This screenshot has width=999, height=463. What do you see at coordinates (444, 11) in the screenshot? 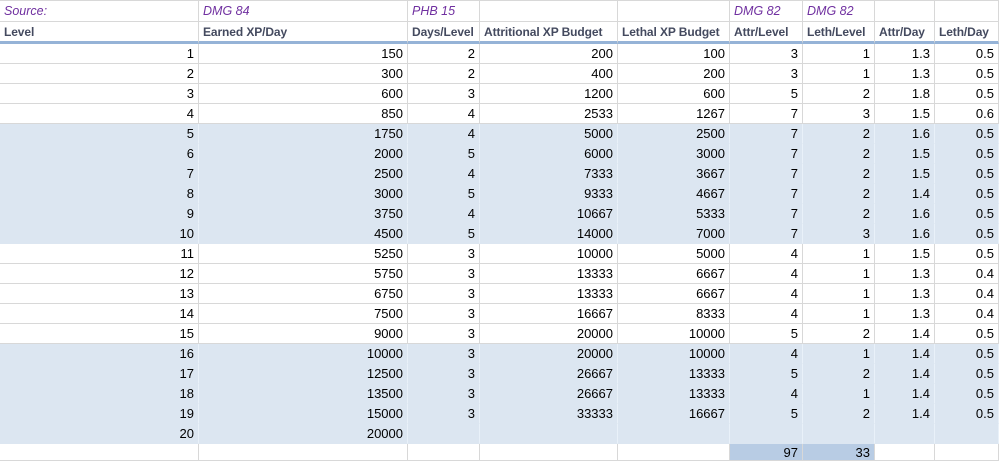
I see `source-ref-days-level: PHB 15` at bounding box center [444, 11].